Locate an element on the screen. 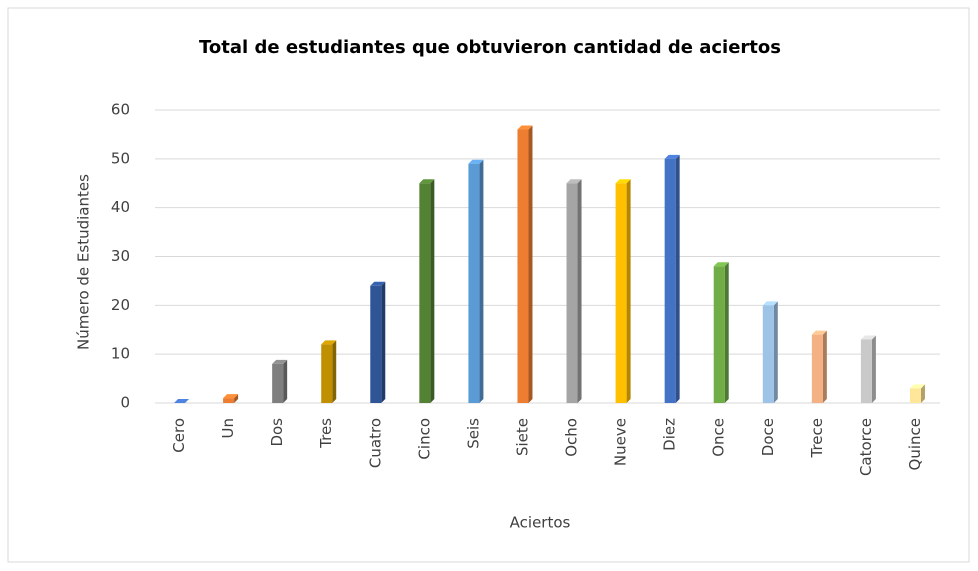 This screenshot has width=978, height=571. x-tick-label: Catorce is located at coordinates (866, 447).